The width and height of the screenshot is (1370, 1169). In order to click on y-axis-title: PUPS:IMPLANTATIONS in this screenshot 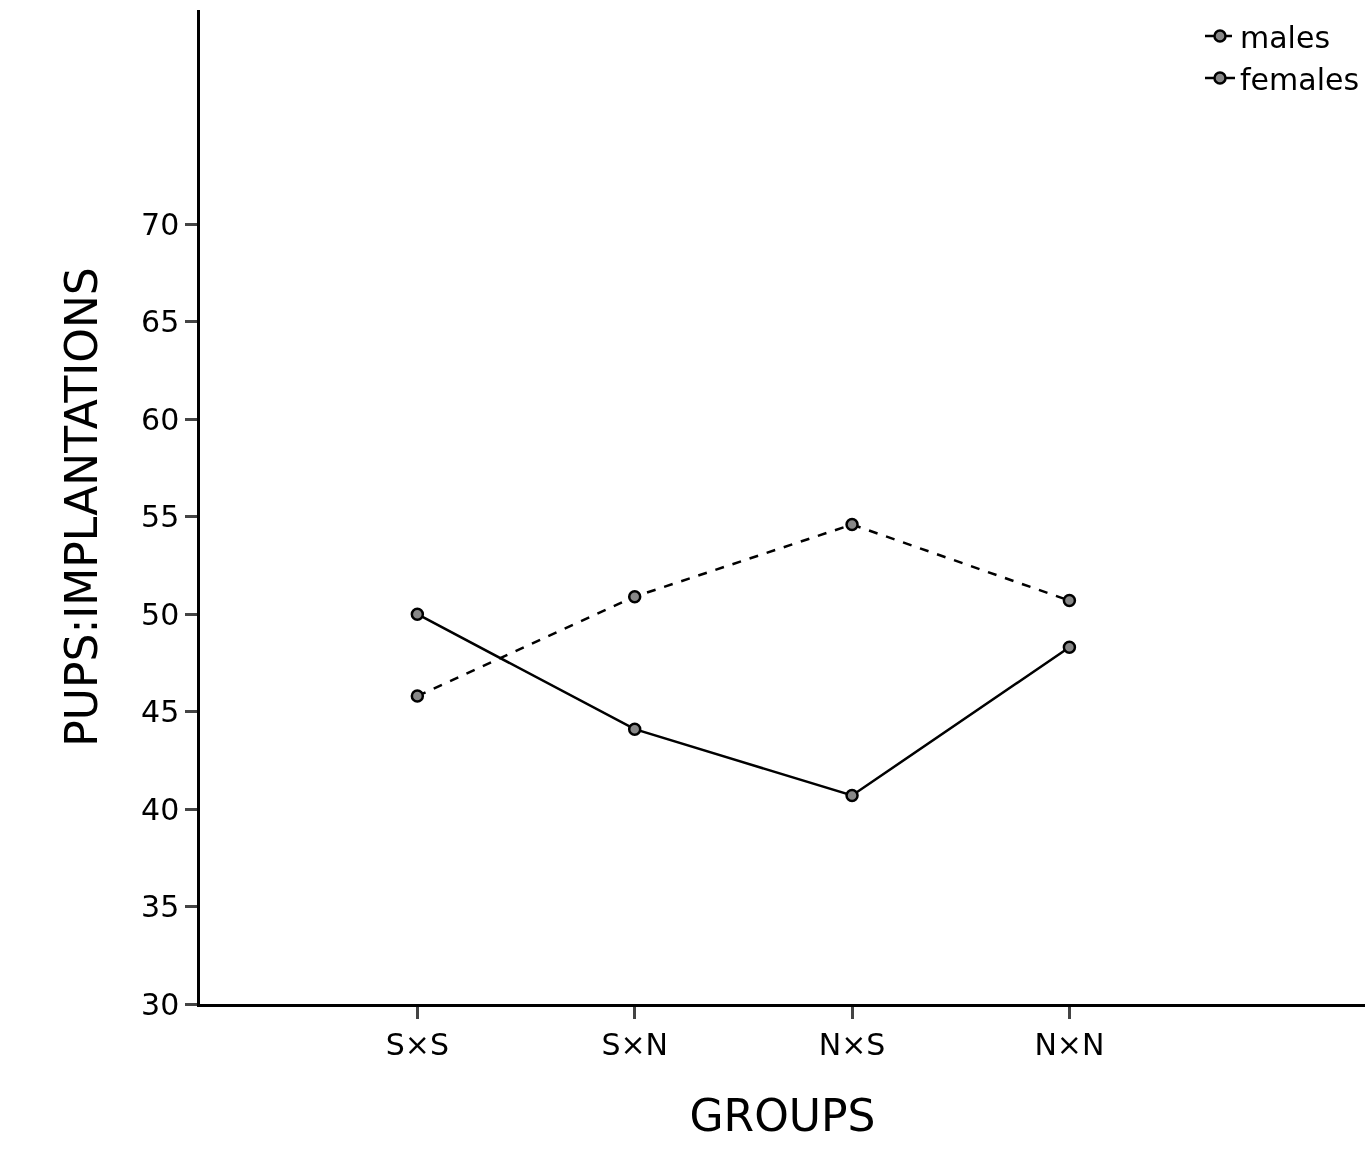, I will do `click(82, 507)`.